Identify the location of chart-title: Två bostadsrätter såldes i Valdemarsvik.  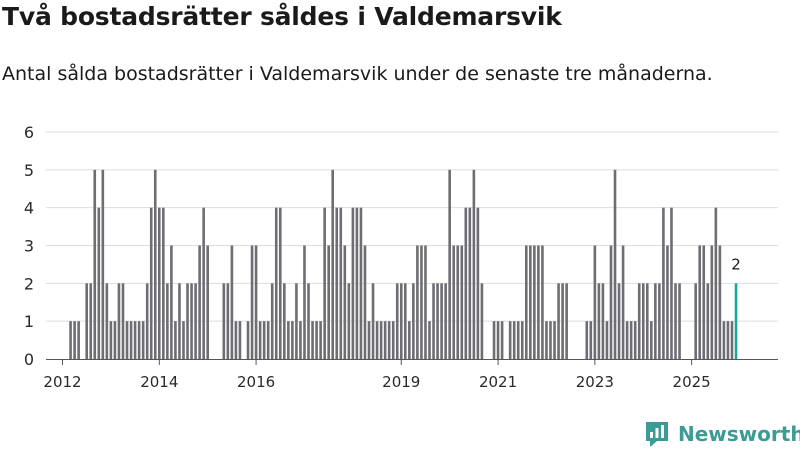
(282, 16).